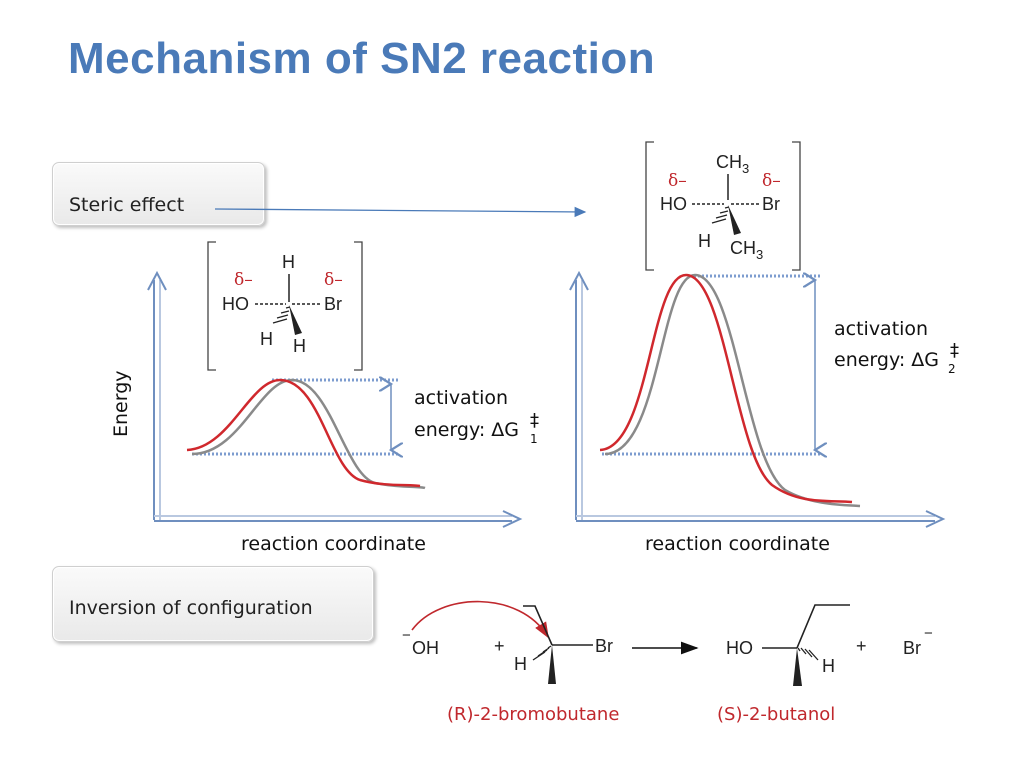 The width and height of the screenshot is (1024, 768). I want to click on left-ts-delta-right: δ–, so click(333, 280).